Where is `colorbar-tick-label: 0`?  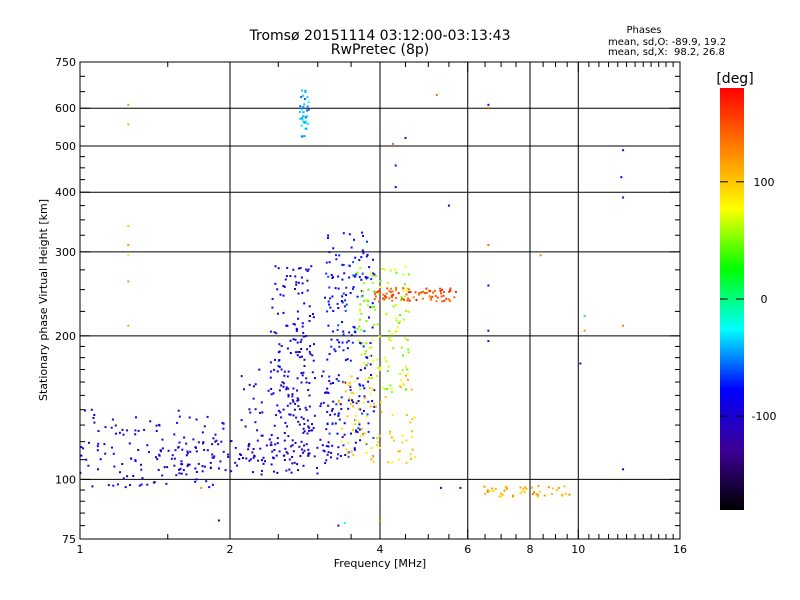 colorbar-tick-label: 0 is located at coordinates (764, 299).